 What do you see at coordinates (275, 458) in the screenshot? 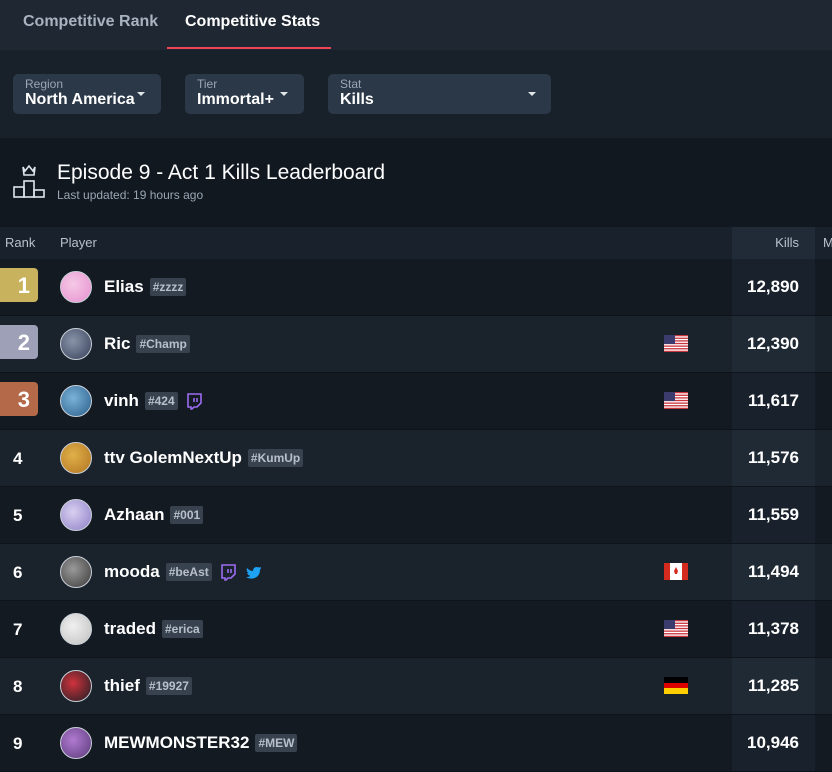
I see `player-tag: #KumUp` at bounding box center [275, 458].